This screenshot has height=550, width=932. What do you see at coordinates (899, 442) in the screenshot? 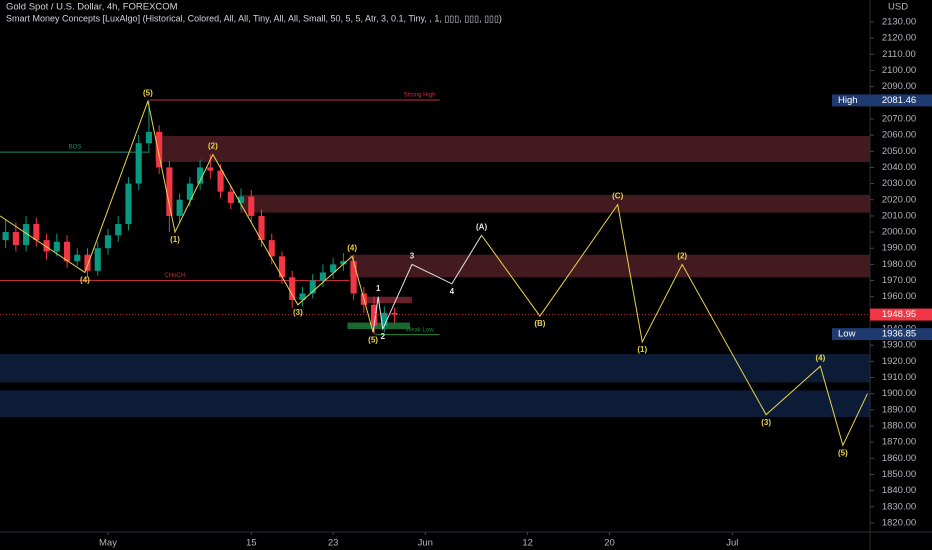
I see `y-tick-label: 1870.00` at bounding box center [899, 442].